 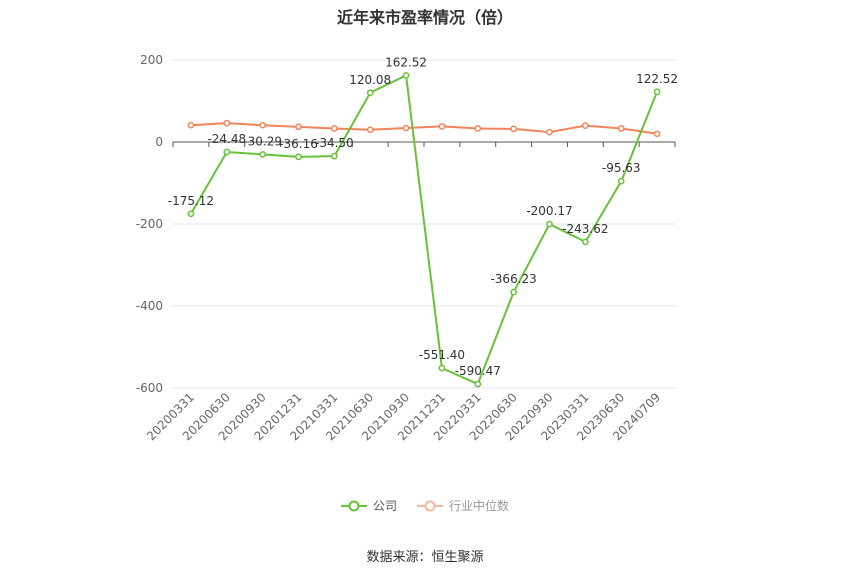 I want to click on data-source: 数据来源：恒生聚源, so click(x=425, y=557).